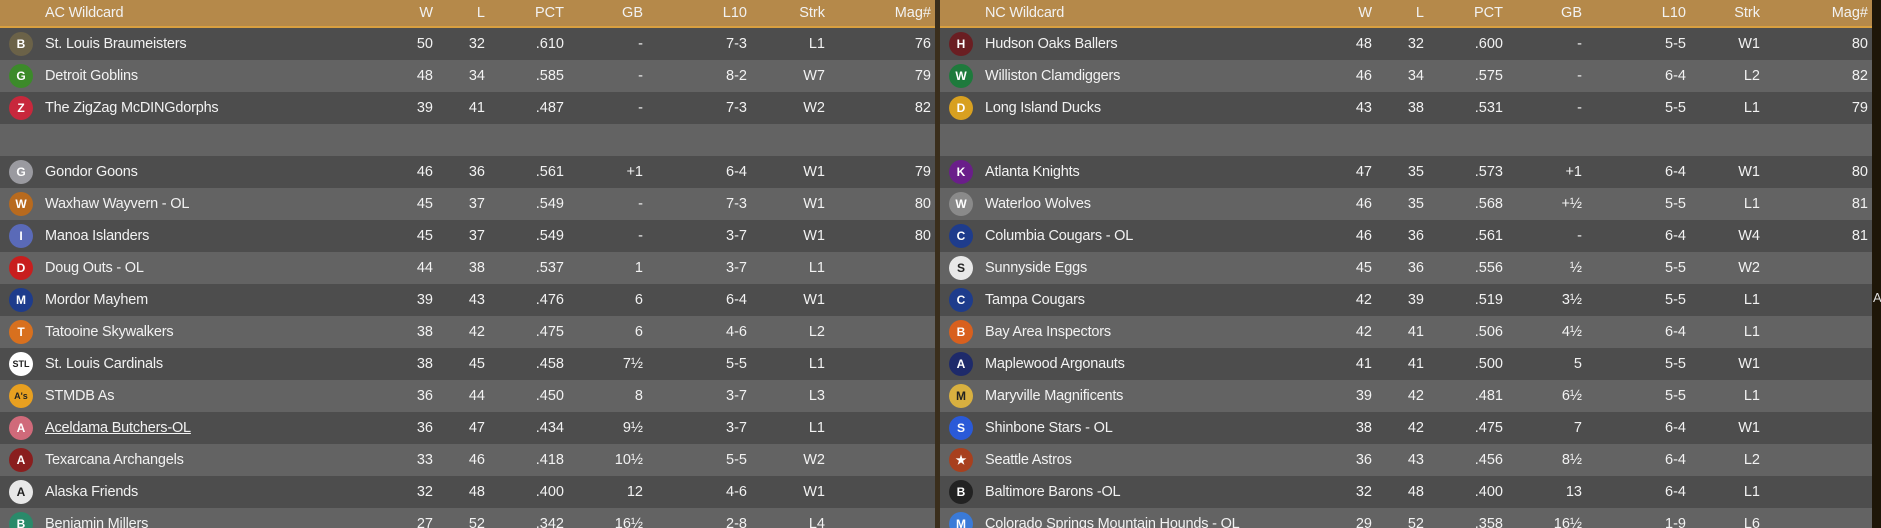 The image size is (1881, 528). What do you see at coordinates (1043, 108) in the screenshot?
I see `team-name-link: Long Island Ducks` at bounding box center [1043, 108].